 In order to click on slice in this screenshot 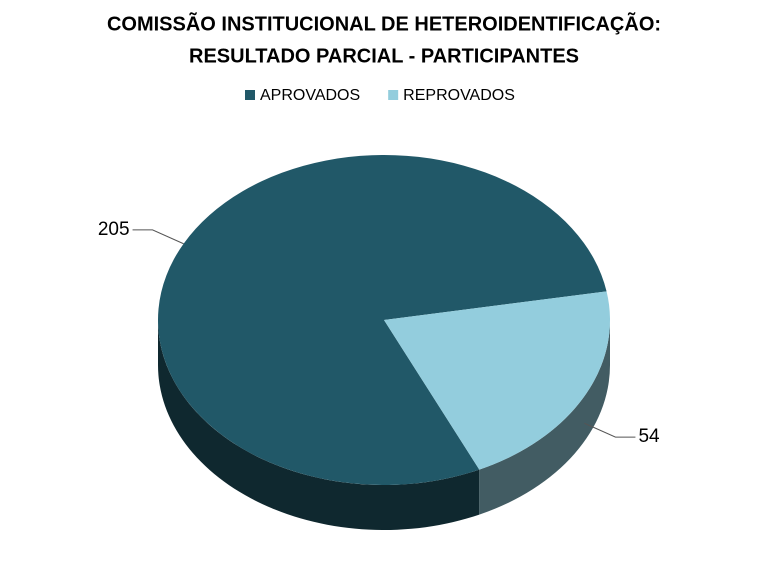, I will do `click(497, 380)`.